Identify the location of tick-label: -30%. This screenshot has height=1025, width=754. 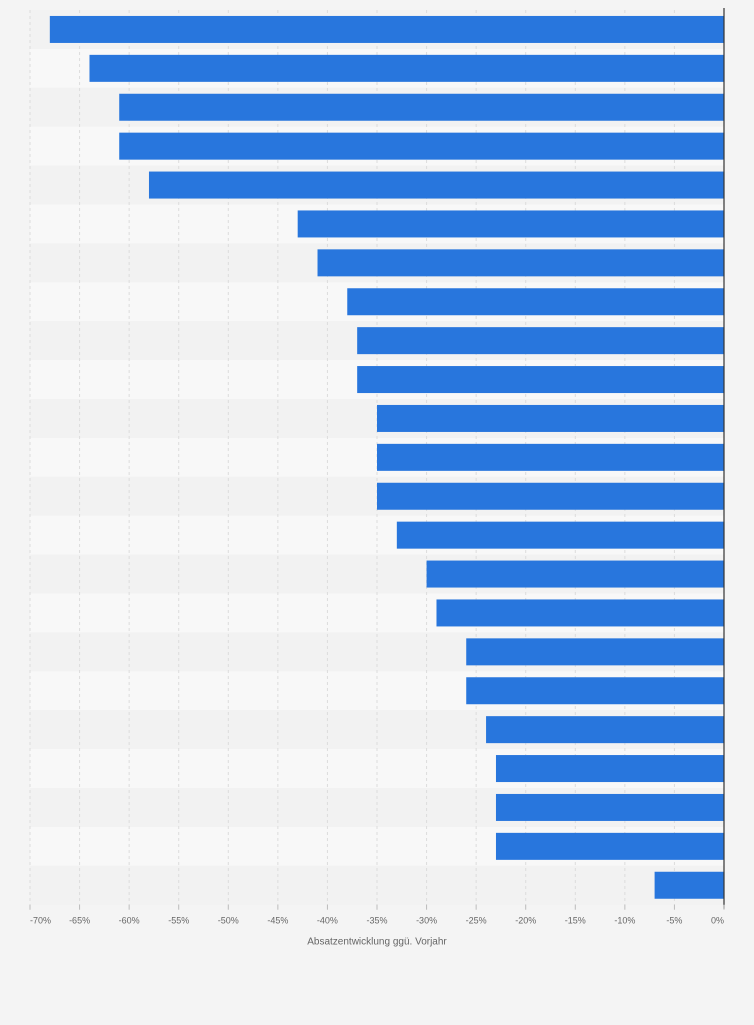
(426, 921).